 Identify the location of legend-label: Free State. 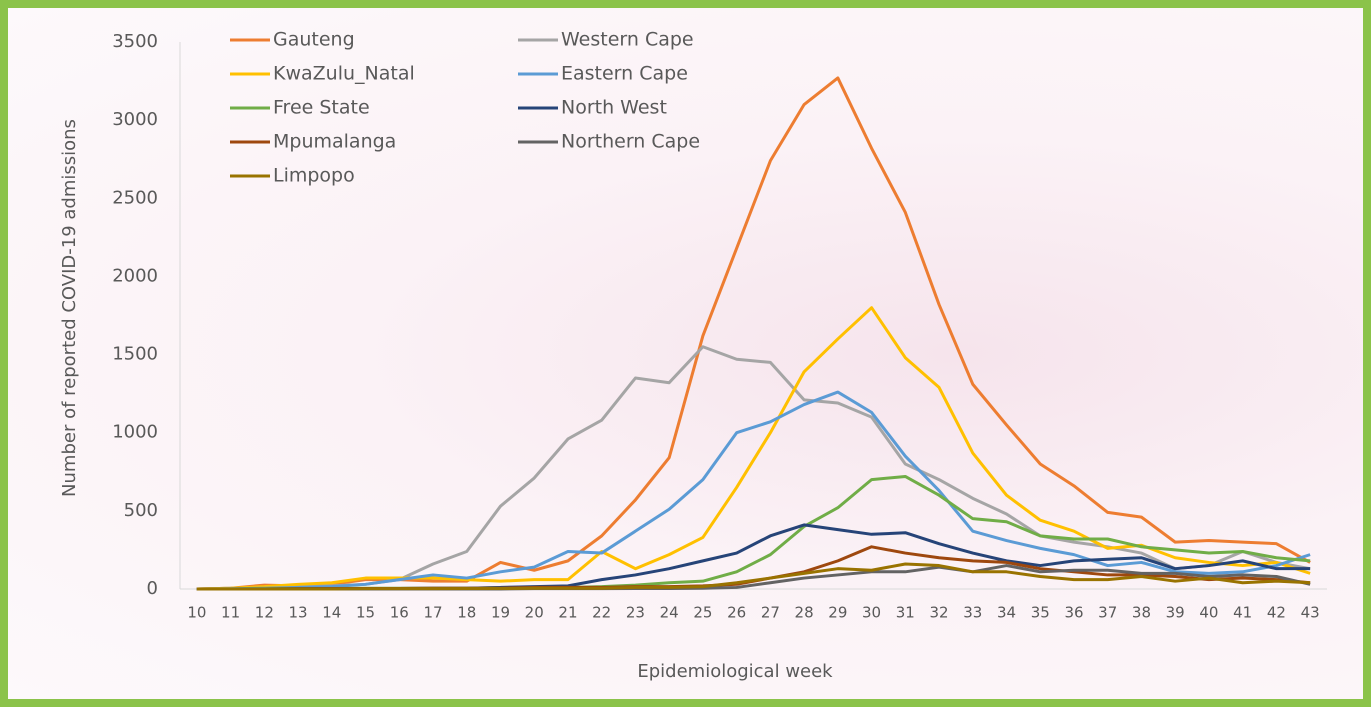
(321, 108).